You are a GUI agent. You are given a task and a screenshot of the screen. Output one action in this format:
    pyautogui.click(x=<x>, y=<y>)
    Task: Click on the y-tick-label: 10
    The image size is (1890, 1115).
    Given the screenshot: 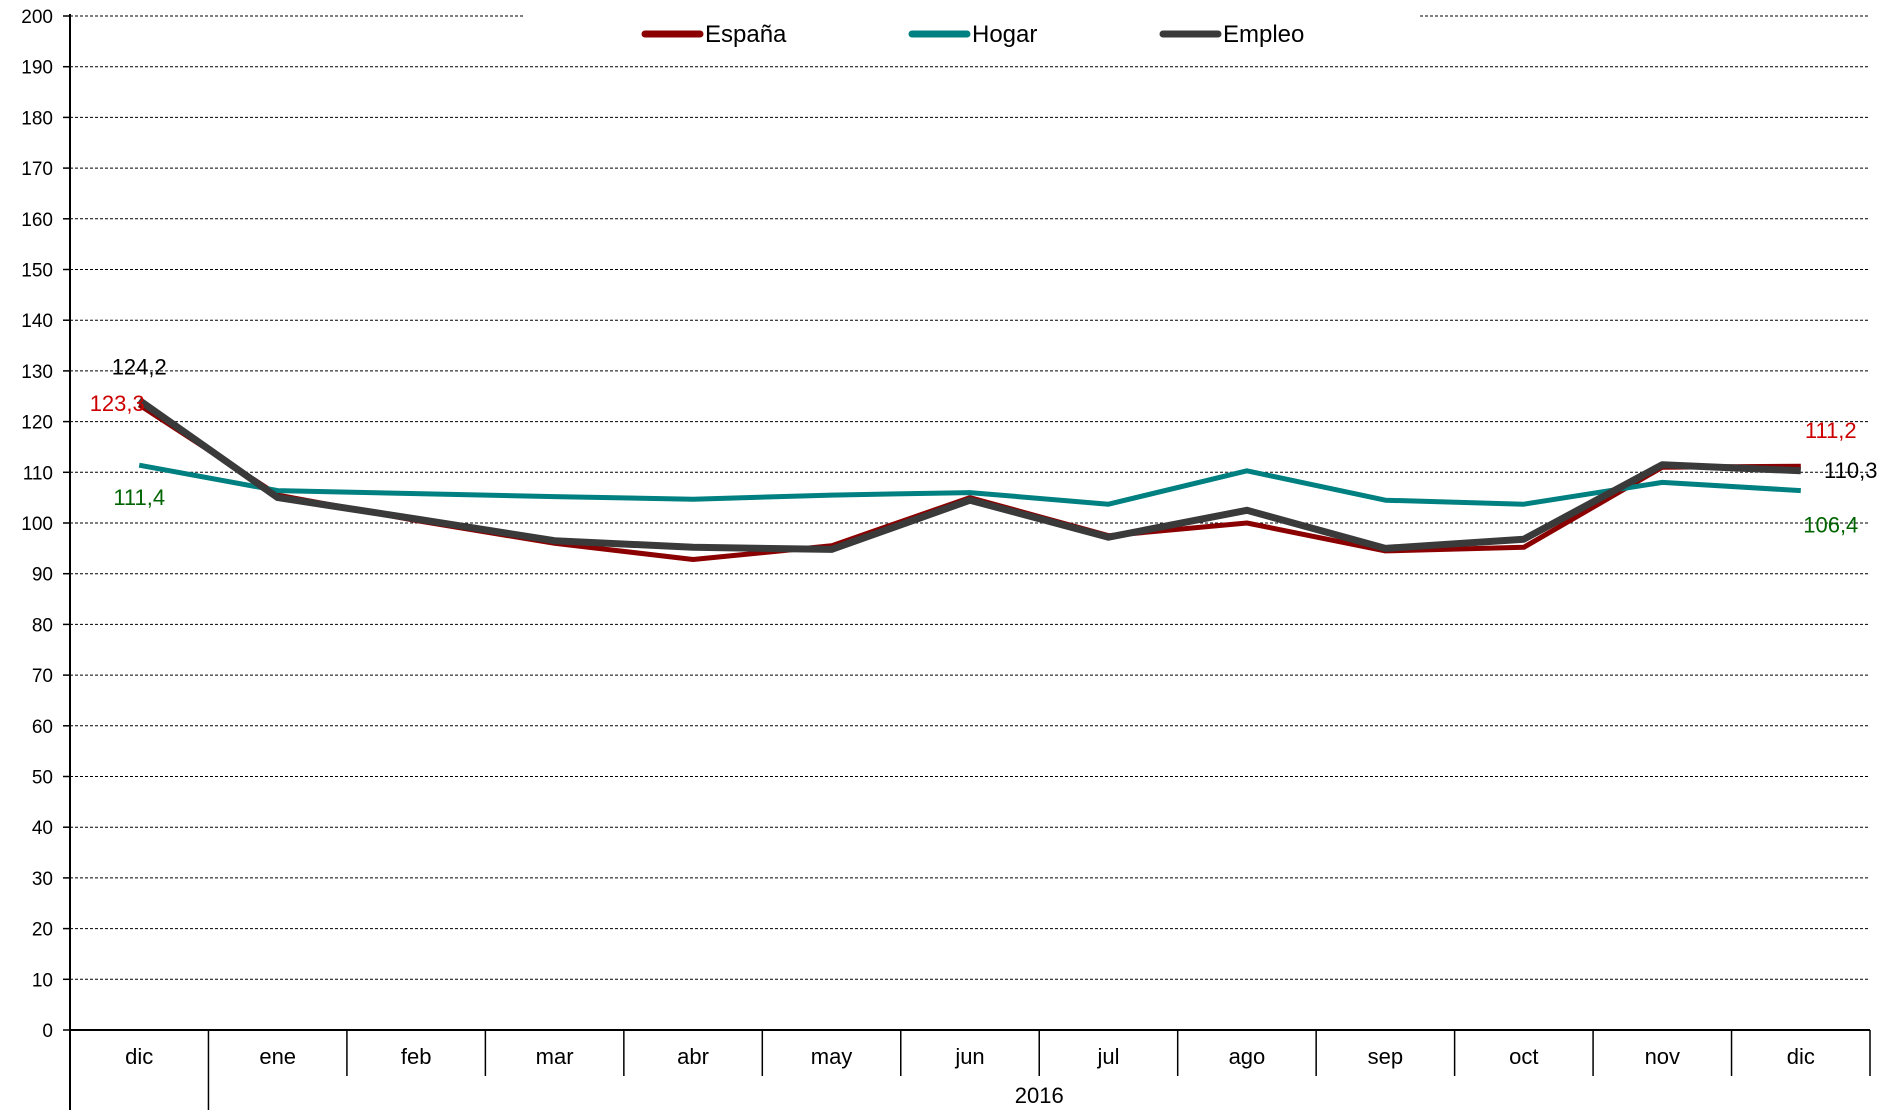 What is the action you would take?
    pyautogui.click(x=42, y=980)
    